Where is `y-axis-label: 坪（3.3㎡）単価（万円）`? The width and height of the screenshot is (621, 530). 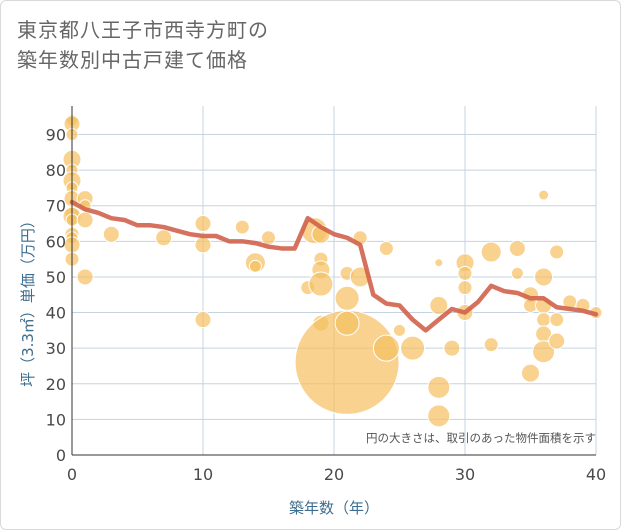 y-axis-label: 坪（3.3㎡）単価（万円） is located at coordinates (28, 300).